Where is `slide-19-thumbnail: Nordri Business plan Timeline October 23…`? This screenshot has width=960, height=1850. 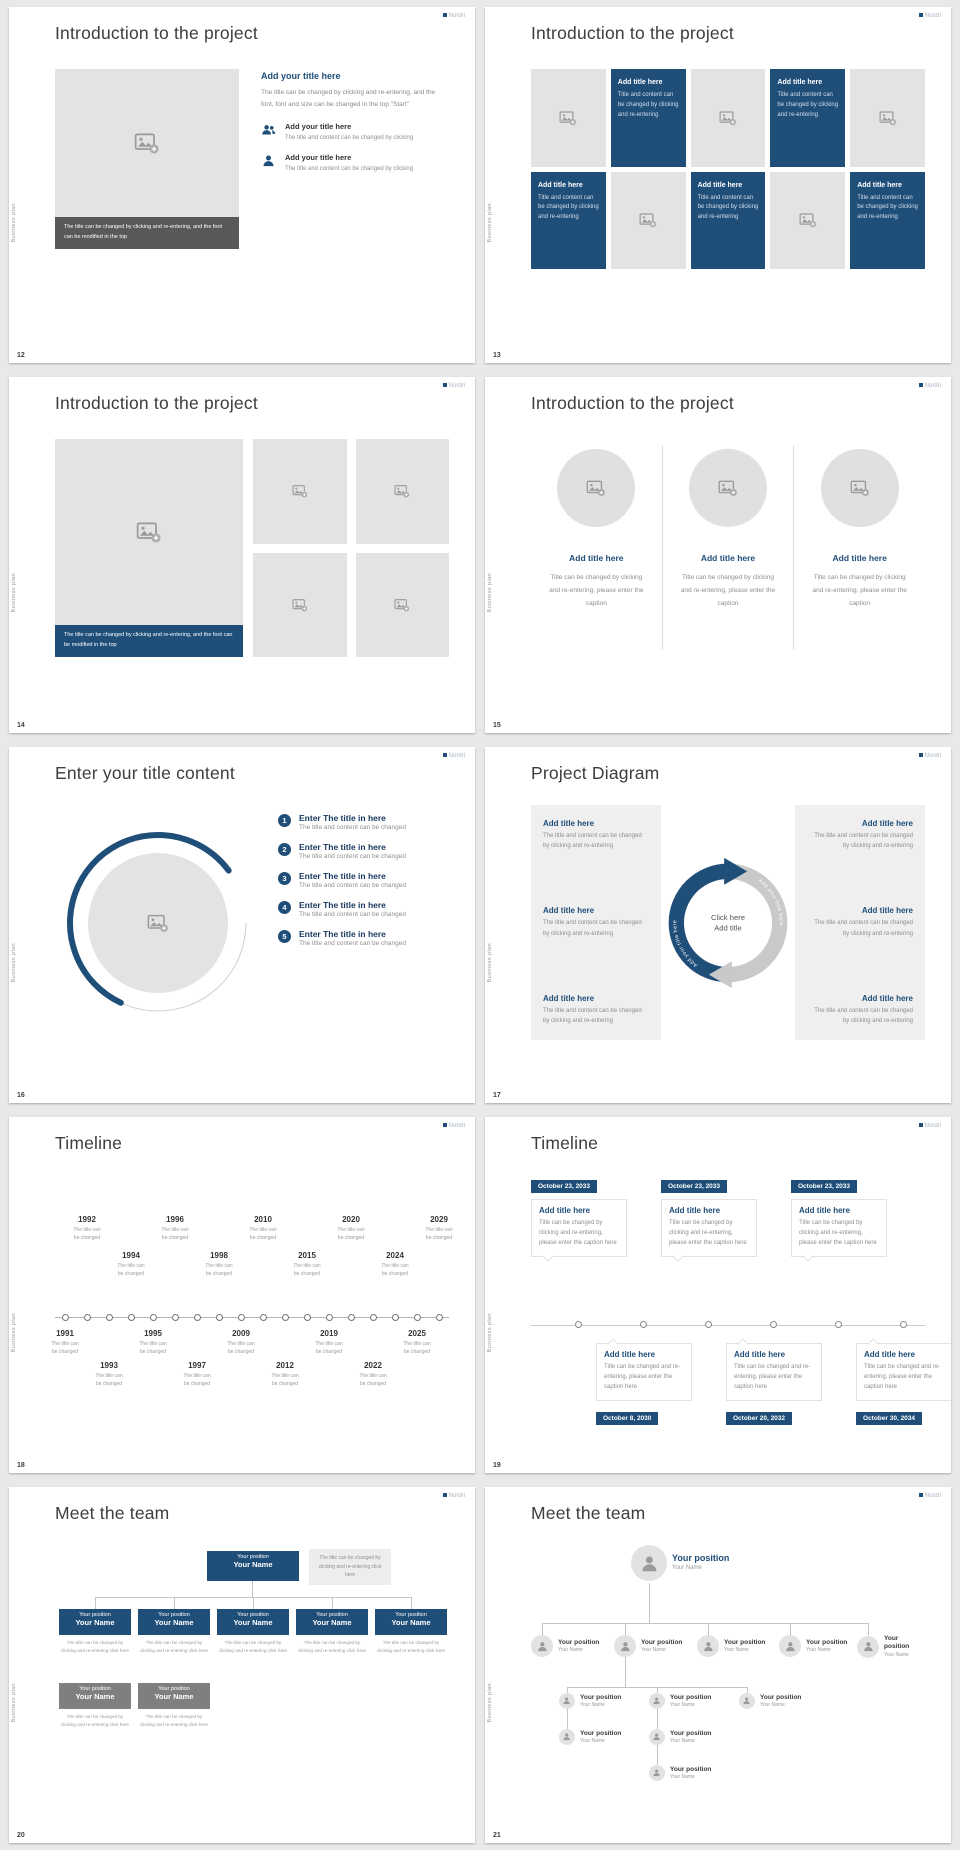
slide-19-thumbnail: Nordri Business plan Timeline October 23… is located at coordinates (718, 1295).